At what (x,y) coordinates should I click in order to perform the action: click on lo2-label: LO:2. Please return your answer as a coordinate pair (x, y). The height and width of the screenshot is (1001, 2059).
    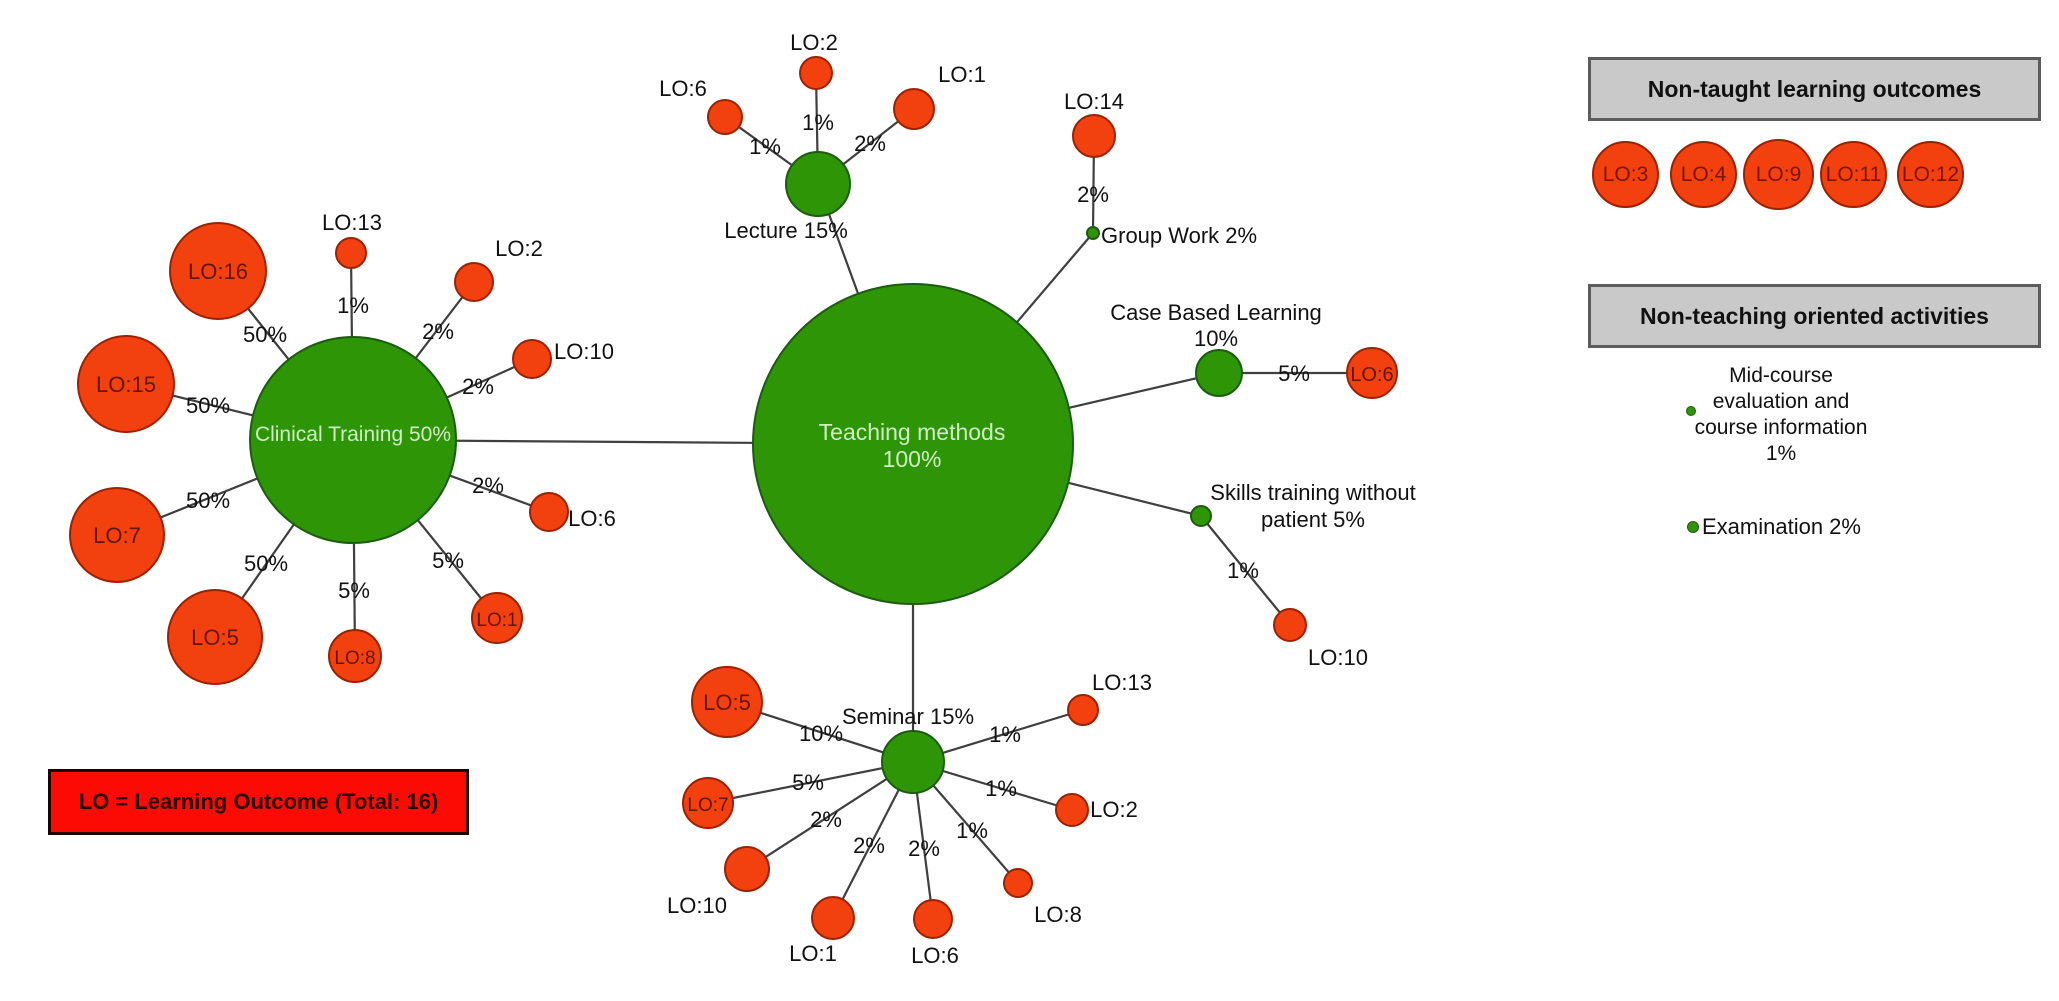
    Looking at the image, I should click on (519, 248).